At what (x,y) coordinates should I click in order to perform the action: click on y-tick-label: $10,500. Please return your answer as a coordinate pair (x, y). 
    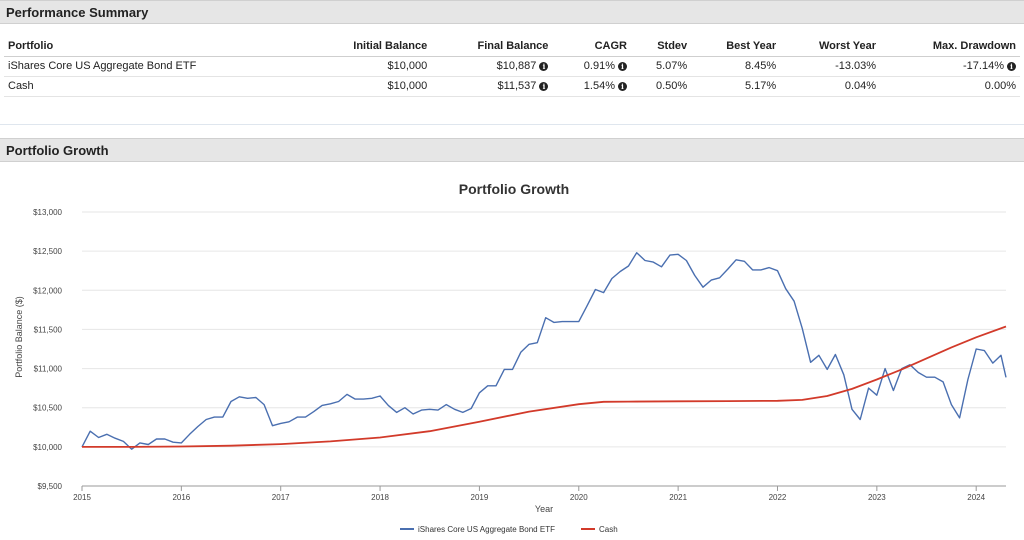
    Looking at the image, I should click on (47, 408).